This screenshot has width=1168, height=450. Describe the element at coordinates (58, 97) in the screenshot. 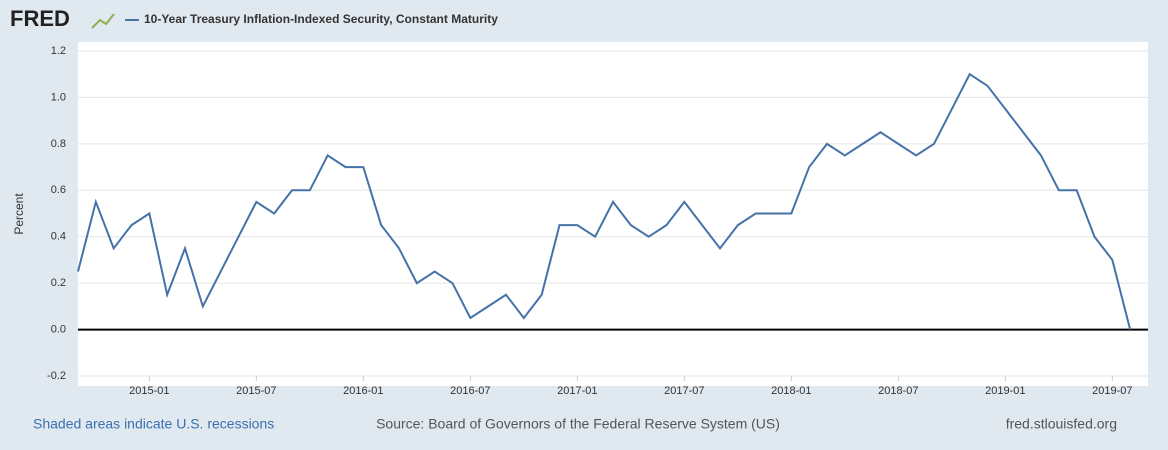

I see `y-tick-label: 1.0` at that location.